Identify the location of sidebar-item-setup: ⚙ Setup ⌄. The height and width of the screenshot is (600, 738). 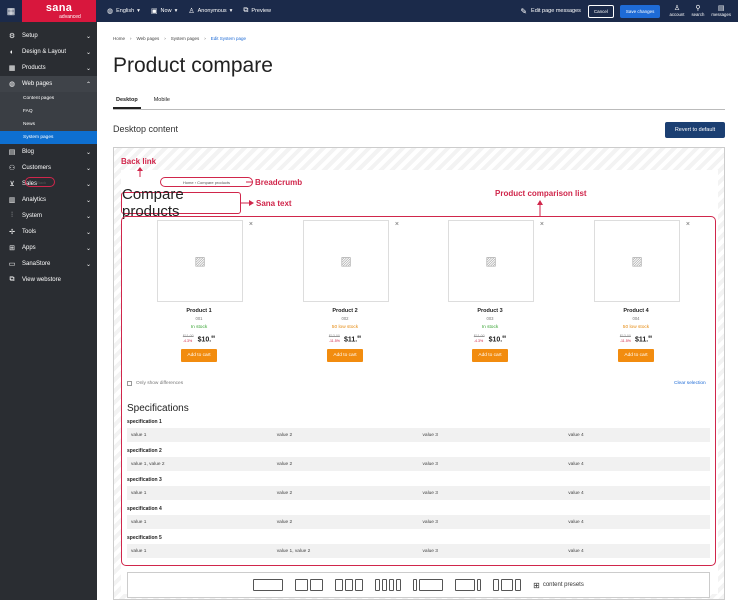
(48, 36).